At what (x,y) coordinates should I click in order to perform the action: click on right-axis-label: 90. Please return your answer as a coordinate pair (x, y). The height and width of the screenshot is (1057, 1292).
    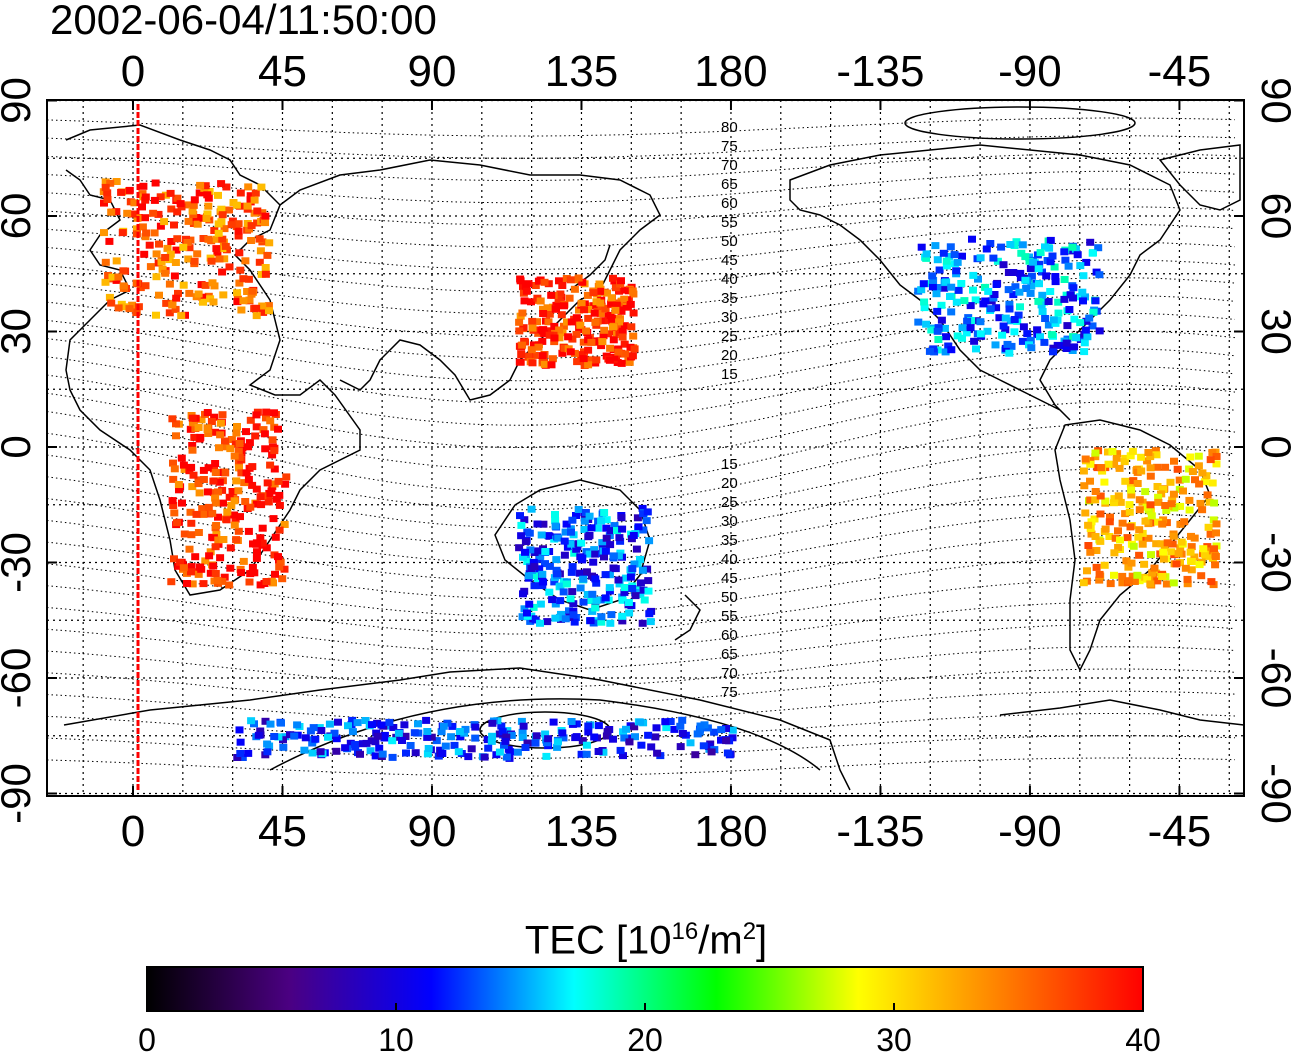
    Looking at the image, I should click on (1272, 100).